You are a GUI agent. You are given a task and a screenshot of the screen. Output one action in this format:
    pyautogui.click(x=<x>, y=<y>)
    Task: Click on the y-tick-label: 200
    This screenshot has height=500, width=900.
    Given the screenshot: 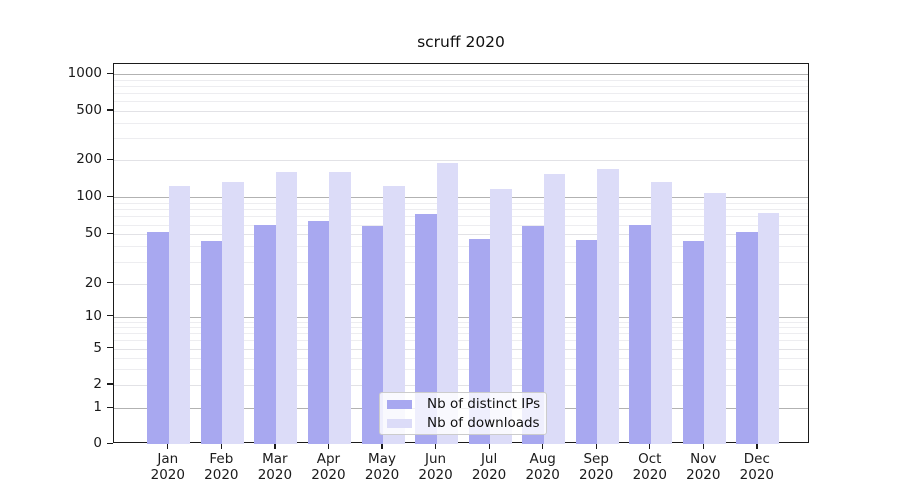 What is the action you would take?
    pyautogui.click(x=89, y=159)
    